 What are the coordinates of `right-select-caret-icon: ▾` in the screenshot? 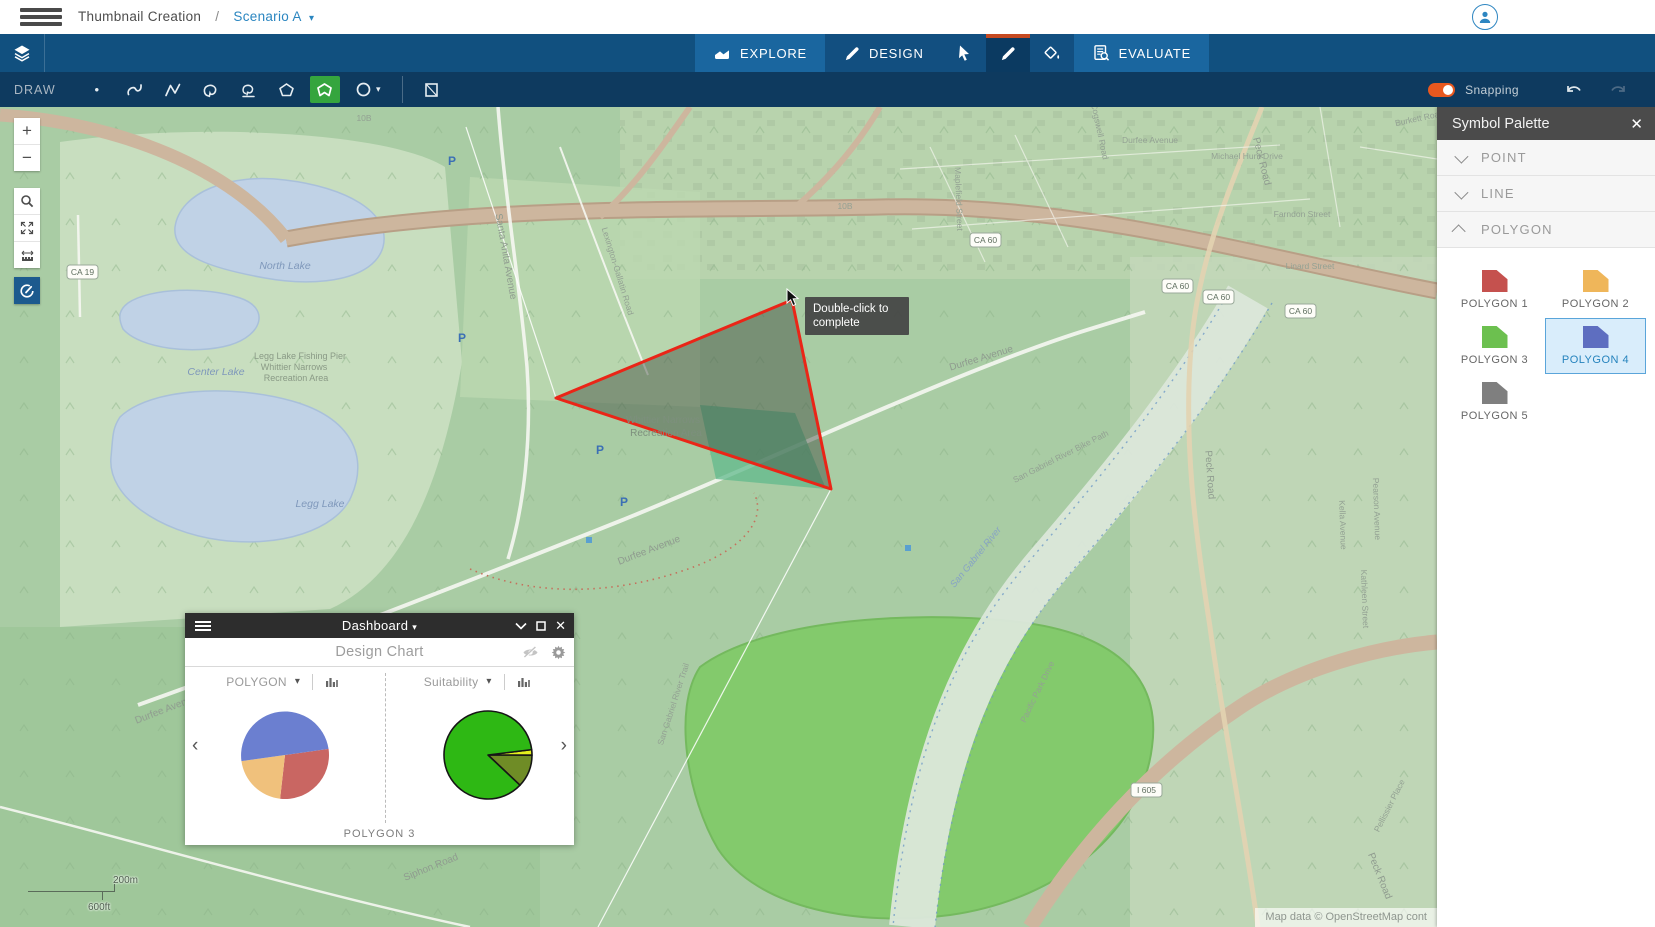 It's located at (489, 681).